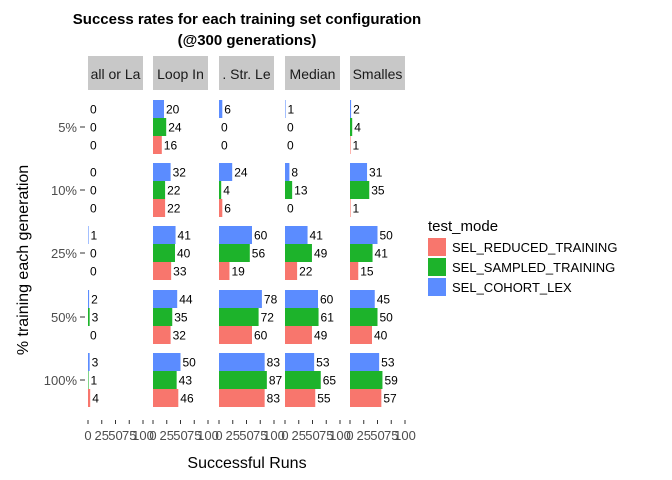 This screenshot has width=672, height=480. I want to click on bar-value-label: 61, so click(328, 318).